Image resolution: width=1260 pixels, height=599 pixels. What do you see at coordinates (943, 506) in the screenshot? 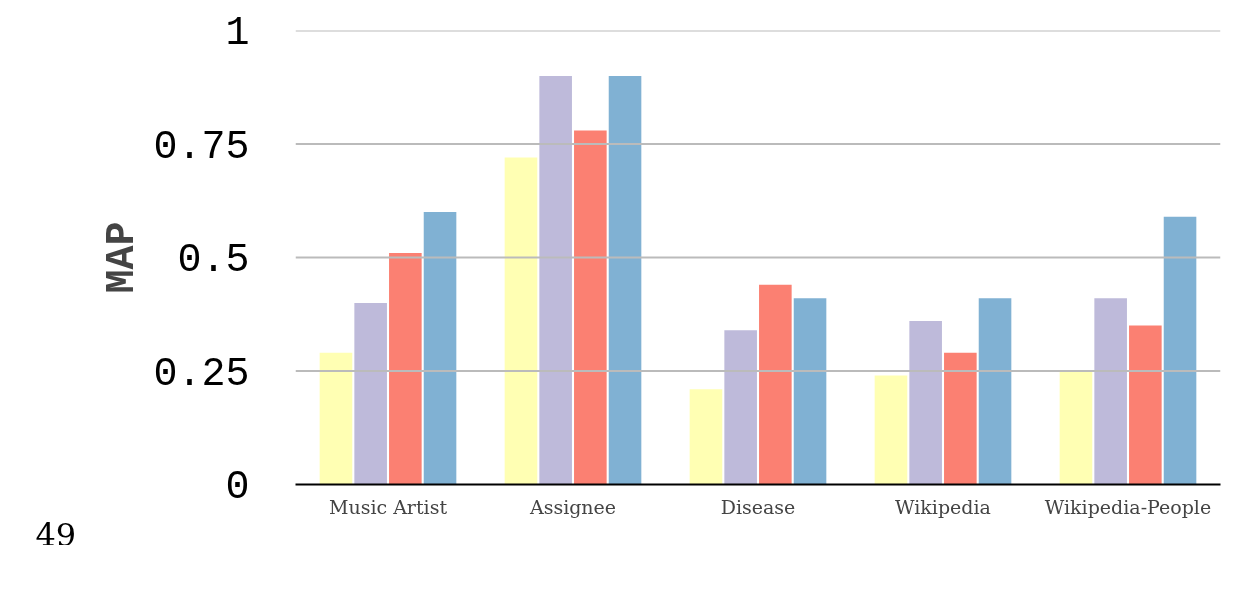
I see `x-tick-label: Wikipedia` at bounding box center [943, 506].